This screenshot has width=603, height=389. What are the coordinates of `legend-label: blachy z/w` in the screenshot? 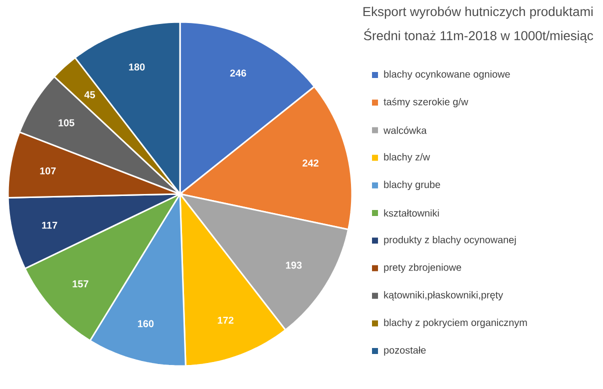 It's located at (407, 157).